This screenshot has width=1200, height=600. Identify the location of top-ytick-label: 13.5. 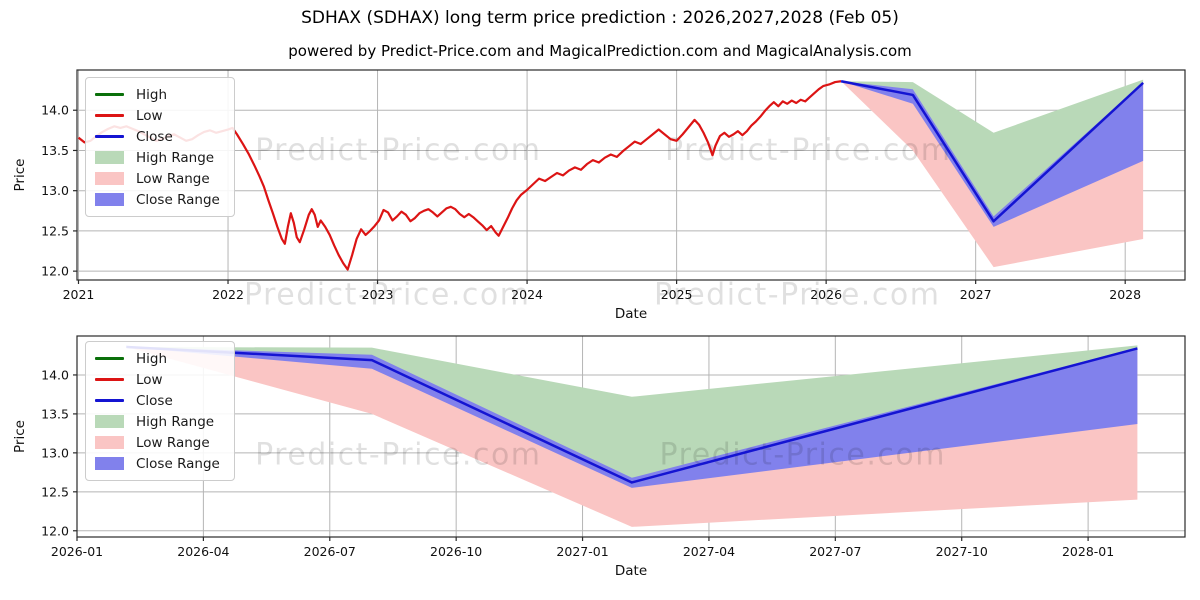
(55, 150).